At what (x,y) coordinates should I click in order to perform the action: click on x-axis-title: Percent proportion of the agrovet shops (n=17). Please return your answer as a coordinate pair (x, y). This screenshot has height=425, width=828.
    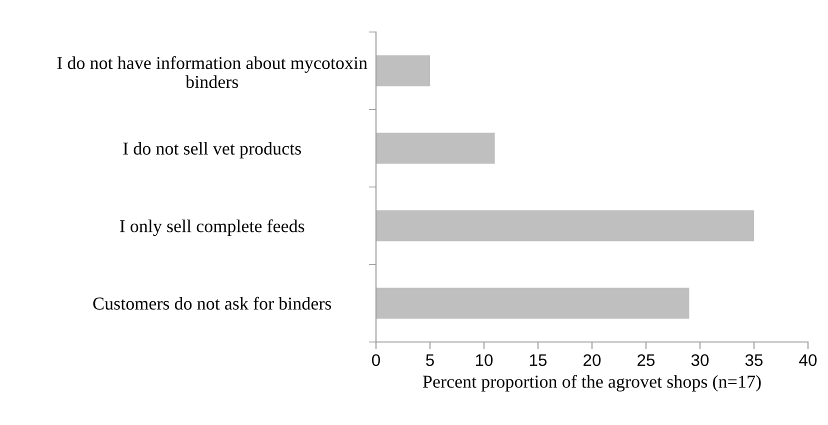
    Looking at the image, I should click on (591, 383).